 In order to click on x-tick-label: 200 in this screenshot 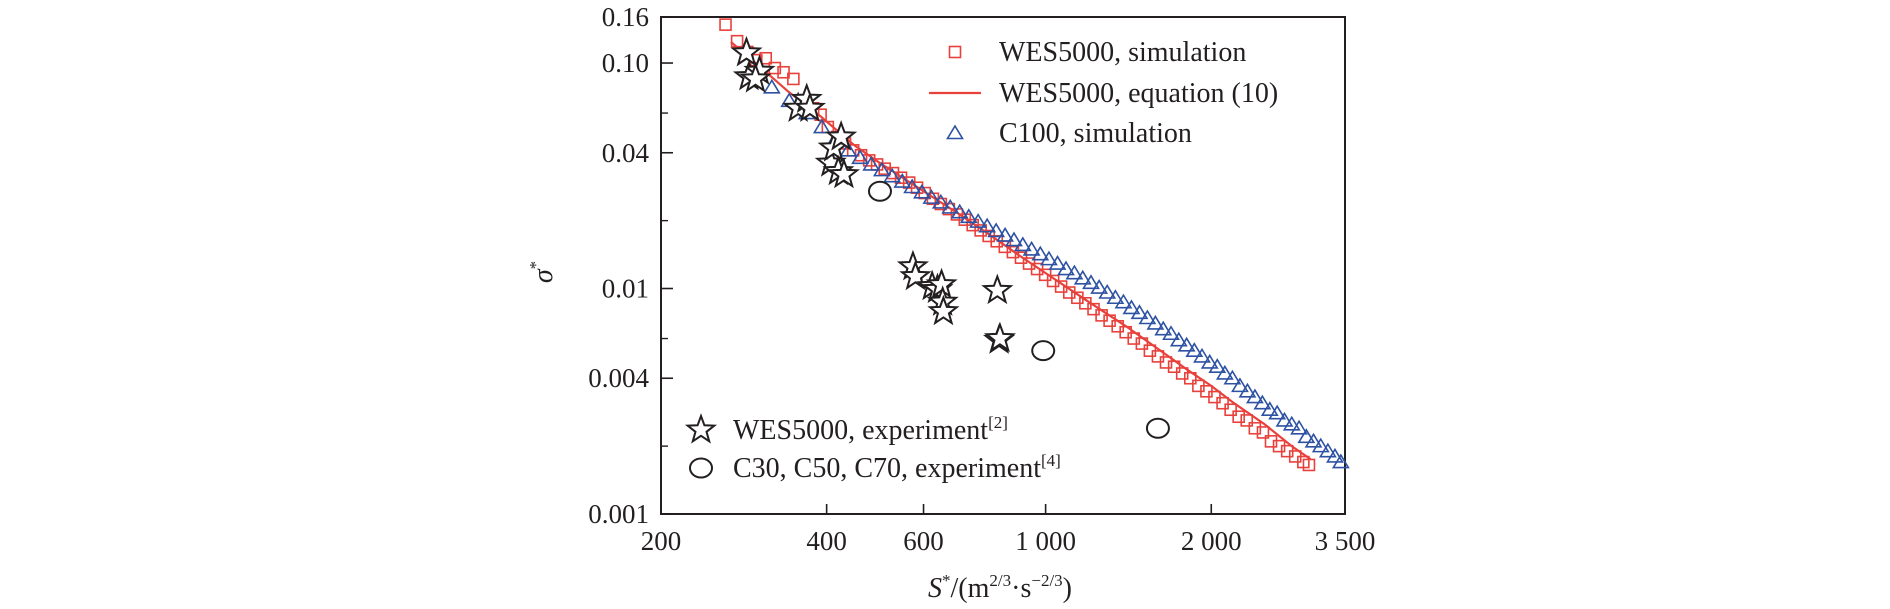, I will do `click(661, 541)`.